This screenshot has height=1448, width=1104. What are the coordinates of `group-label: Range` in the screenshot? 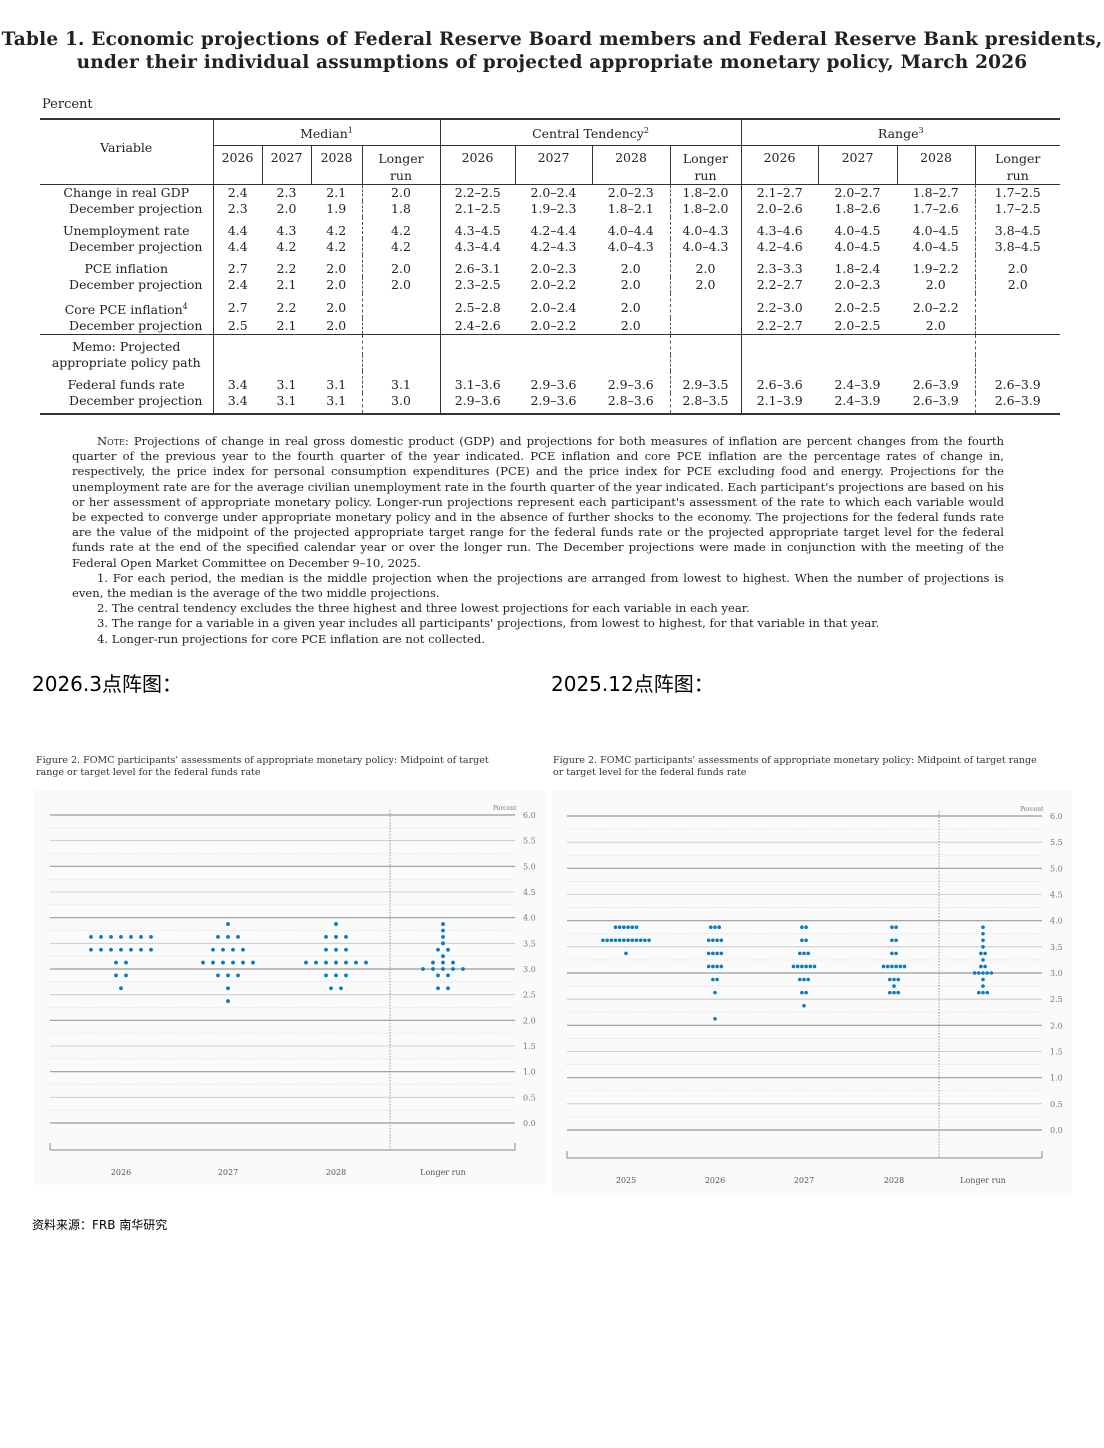 It's located at (898, 133).